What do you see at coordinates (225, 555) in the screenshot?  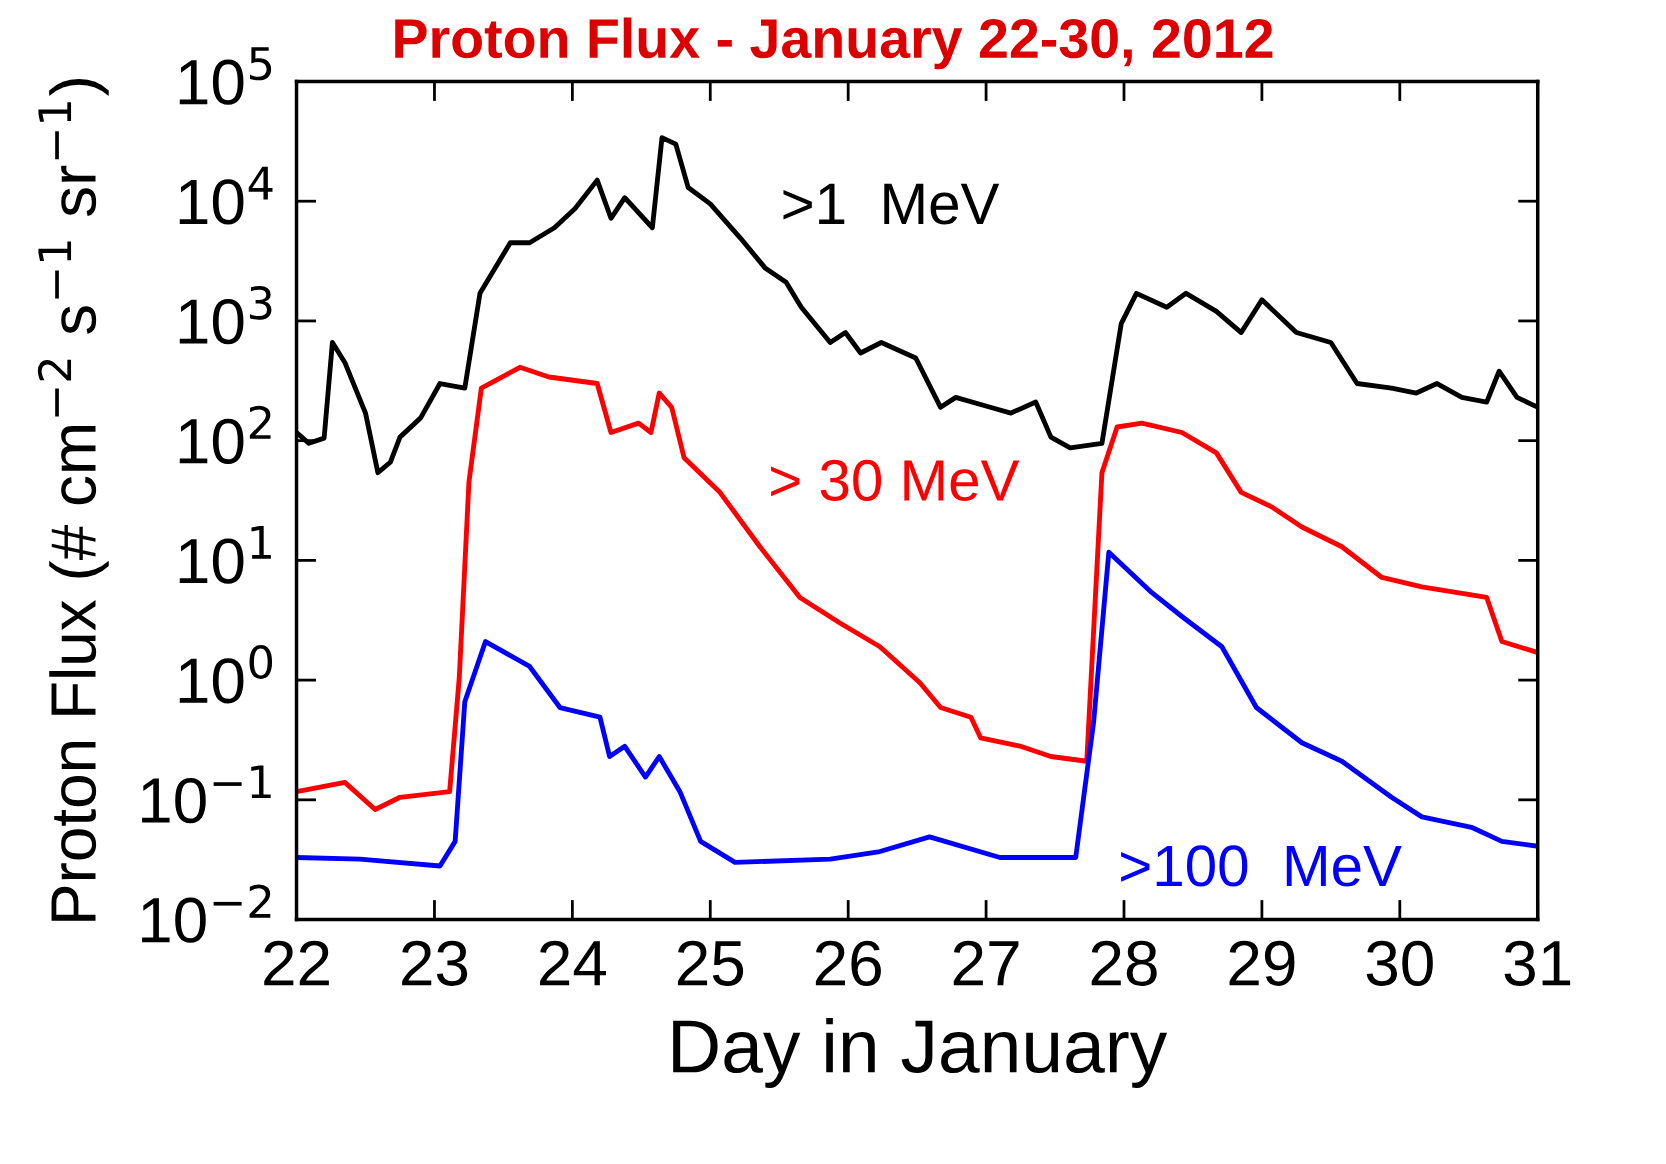 I see `y-tick-label: 10$^{1}$` at bounding box center [225, 555].